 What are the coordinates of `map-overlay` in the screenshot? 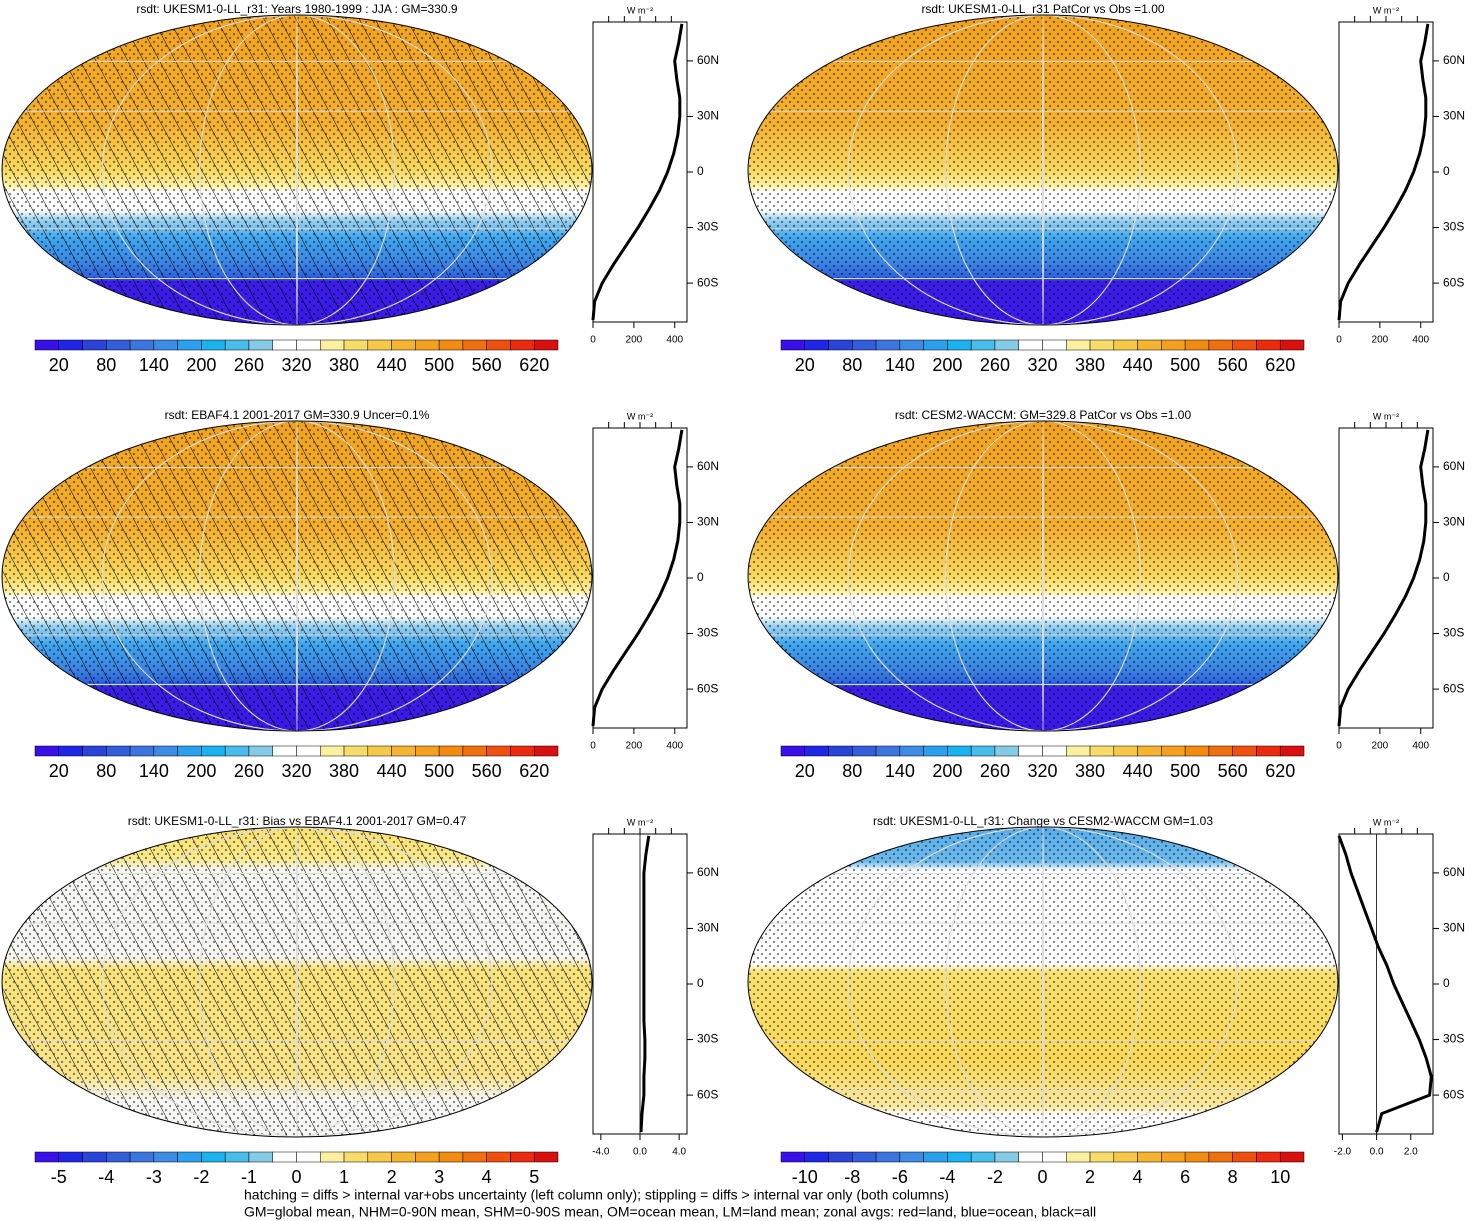 It's located at (297, 982).